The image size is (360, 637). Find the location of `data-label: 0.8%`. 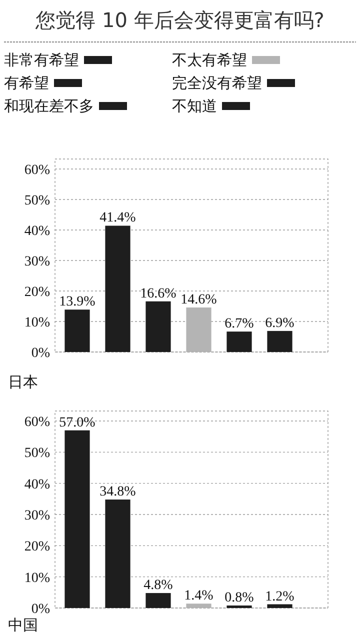

data-label: 0.8% is located at coordinates (239, 598).